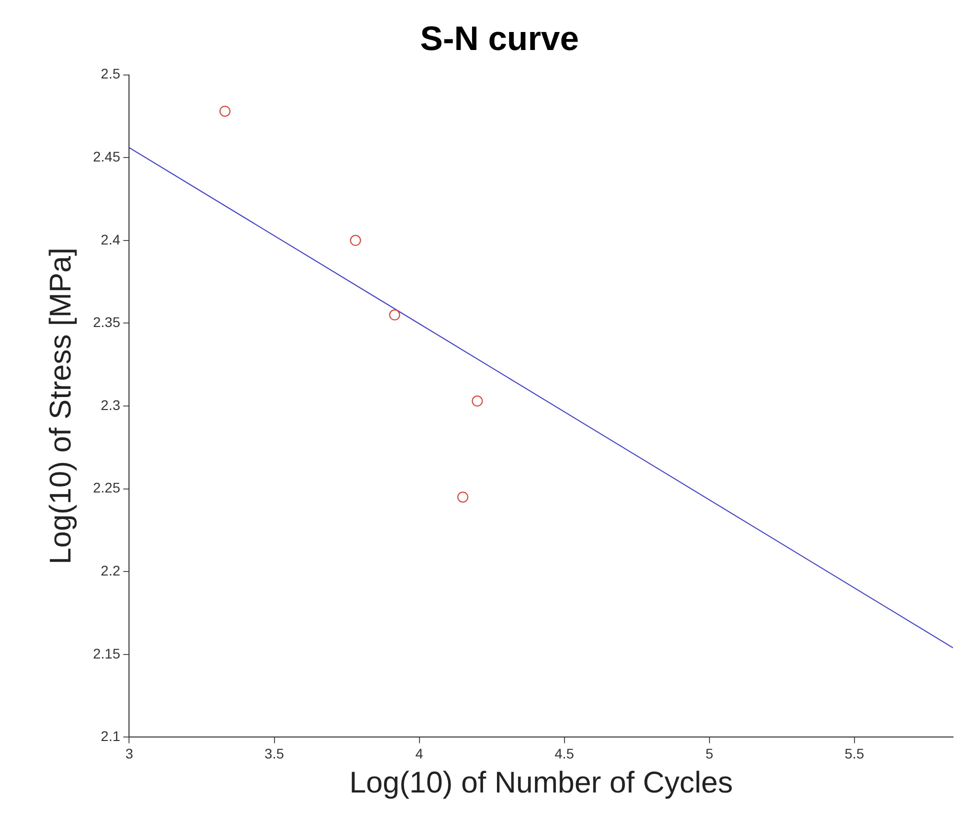 This screenshot has height=814, width=959. I want to click on x-tick-label: 4, so click(419, 753).